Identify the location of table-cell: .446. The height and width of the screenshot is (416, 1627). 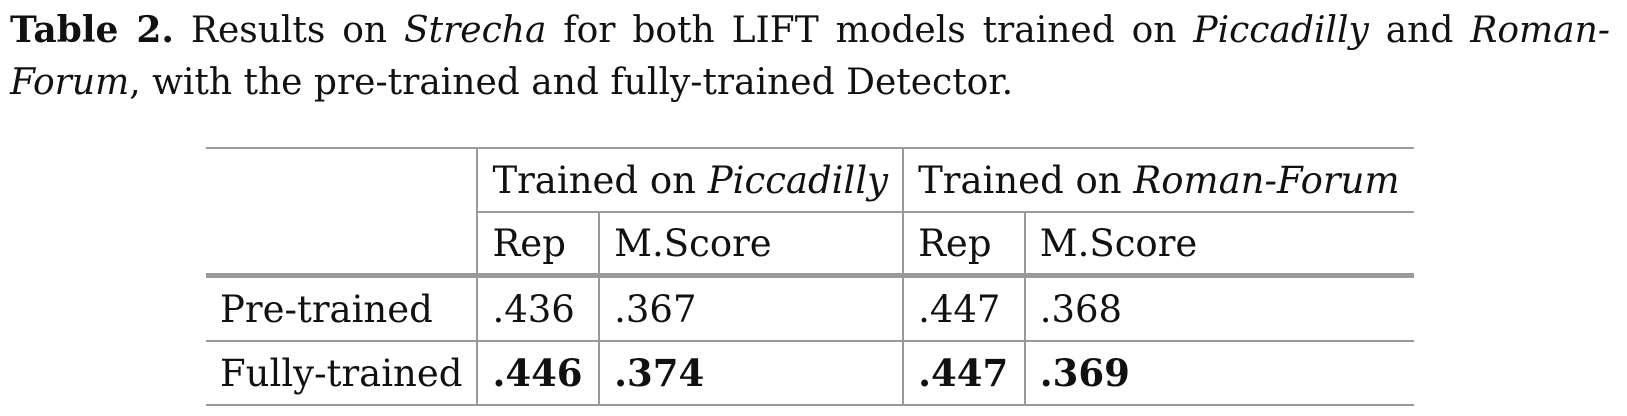
(538, 373).